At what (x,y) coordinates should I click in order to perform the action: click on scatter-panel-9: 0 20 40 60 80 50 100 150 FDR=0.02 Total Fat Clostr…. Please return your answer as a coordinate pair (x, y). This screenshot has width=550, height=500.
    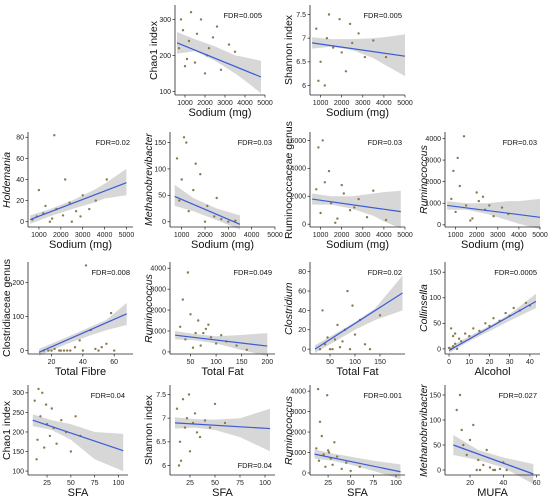
    Looking at the image, I should click on (344, 320).